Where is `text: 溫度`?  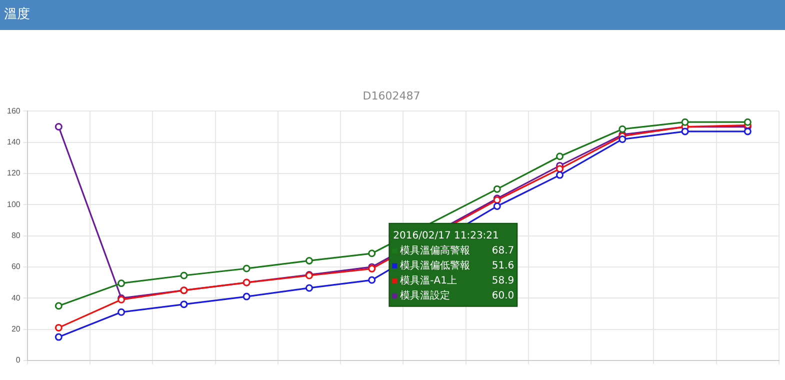
text: 溫度 is located at coordinates (392, 15).